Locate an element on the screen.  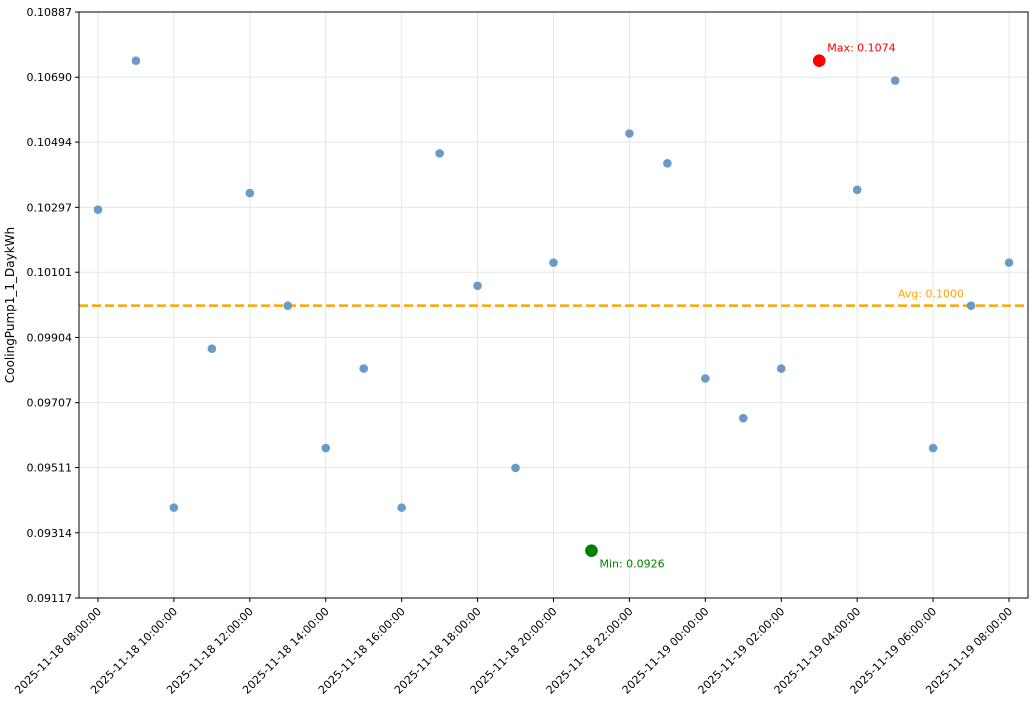
max-point is located at coordinates (819, 60).